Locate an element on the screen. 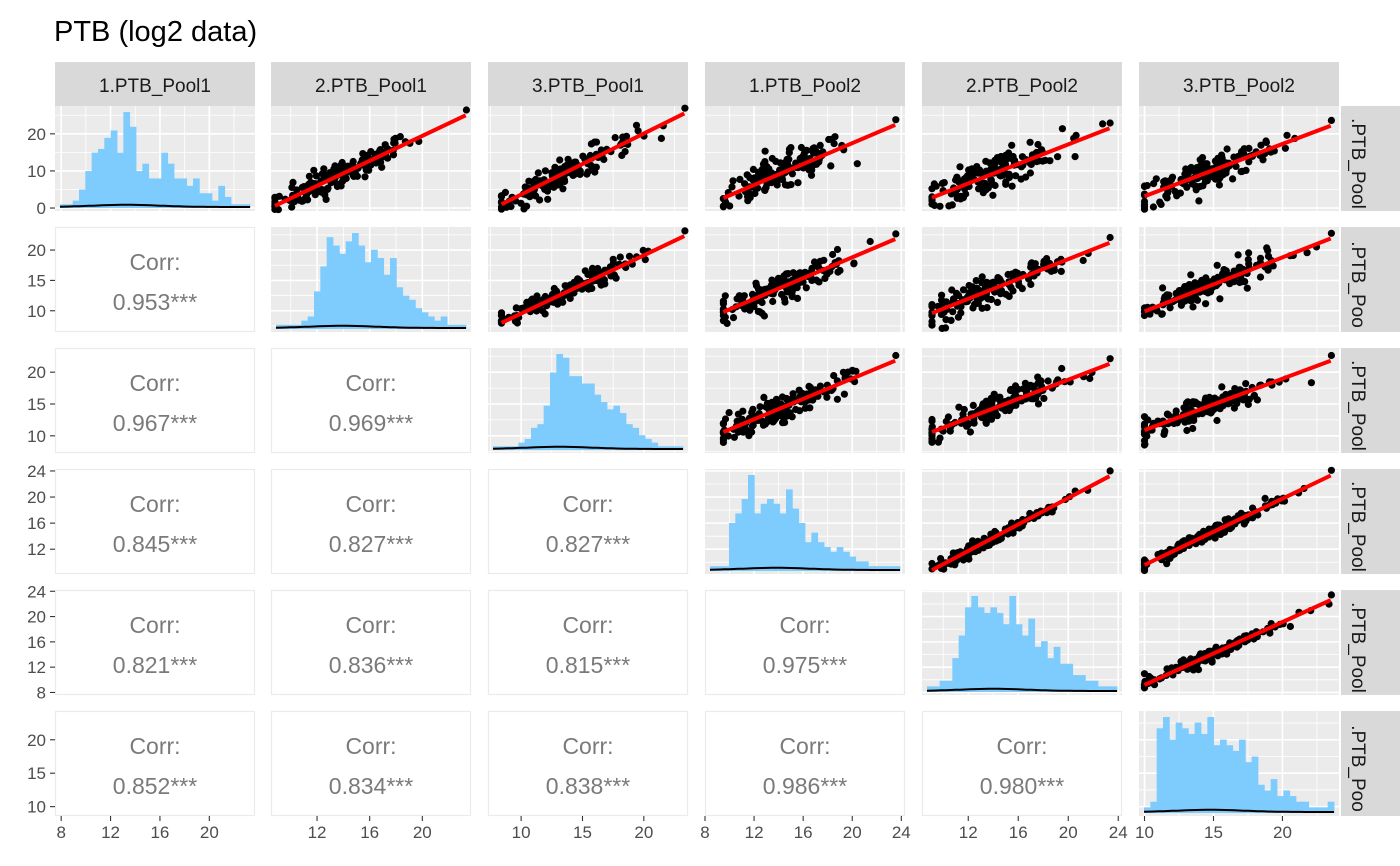 The width and height of the screenshot is (1400, 866). corr-value: 0.967*** is located at coordinates (155, 423).